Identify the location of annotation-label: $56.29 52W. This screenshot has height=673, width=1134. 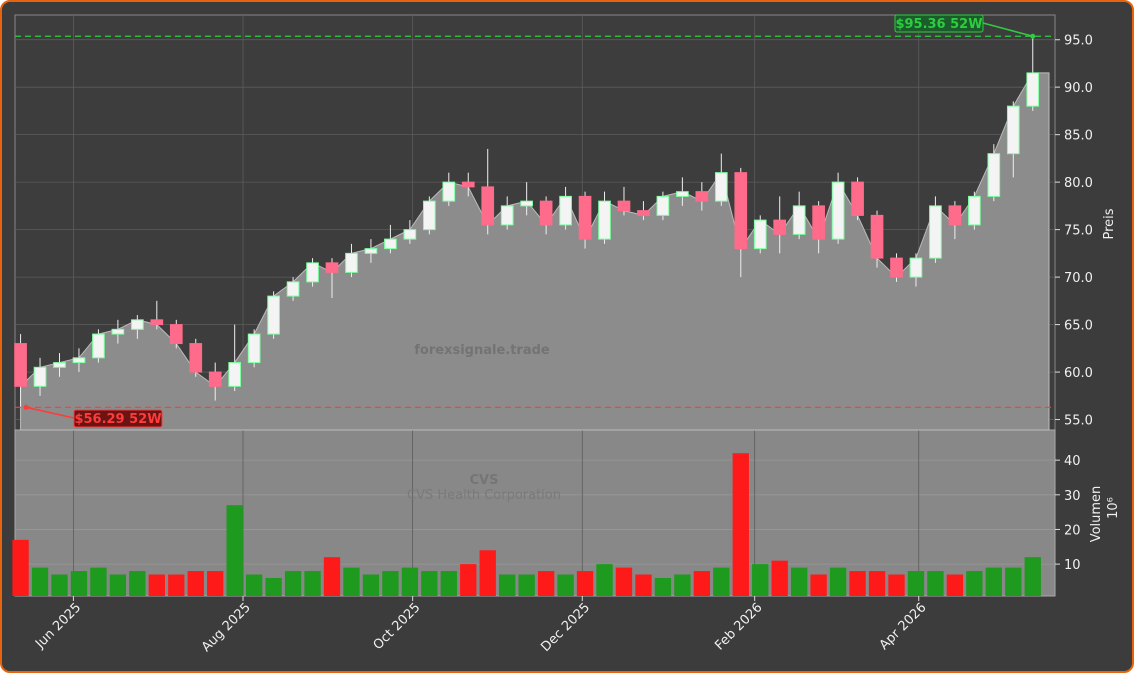
(117, 419).